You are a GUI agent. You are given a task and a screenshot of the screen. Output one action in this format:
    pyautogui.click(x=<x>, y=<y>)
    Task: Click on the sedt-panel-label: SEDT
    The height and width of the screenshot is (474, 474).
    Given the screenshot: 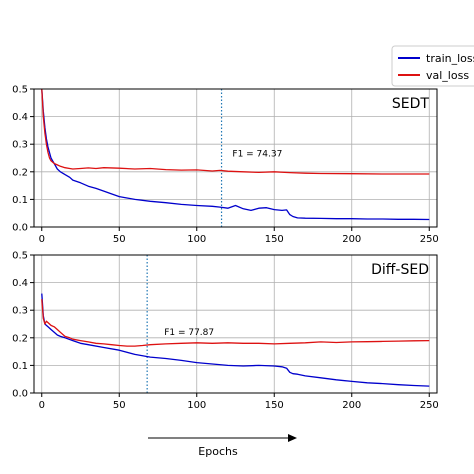 What is the action you would take?
    pyautogui.click(x=411, y=104)
    